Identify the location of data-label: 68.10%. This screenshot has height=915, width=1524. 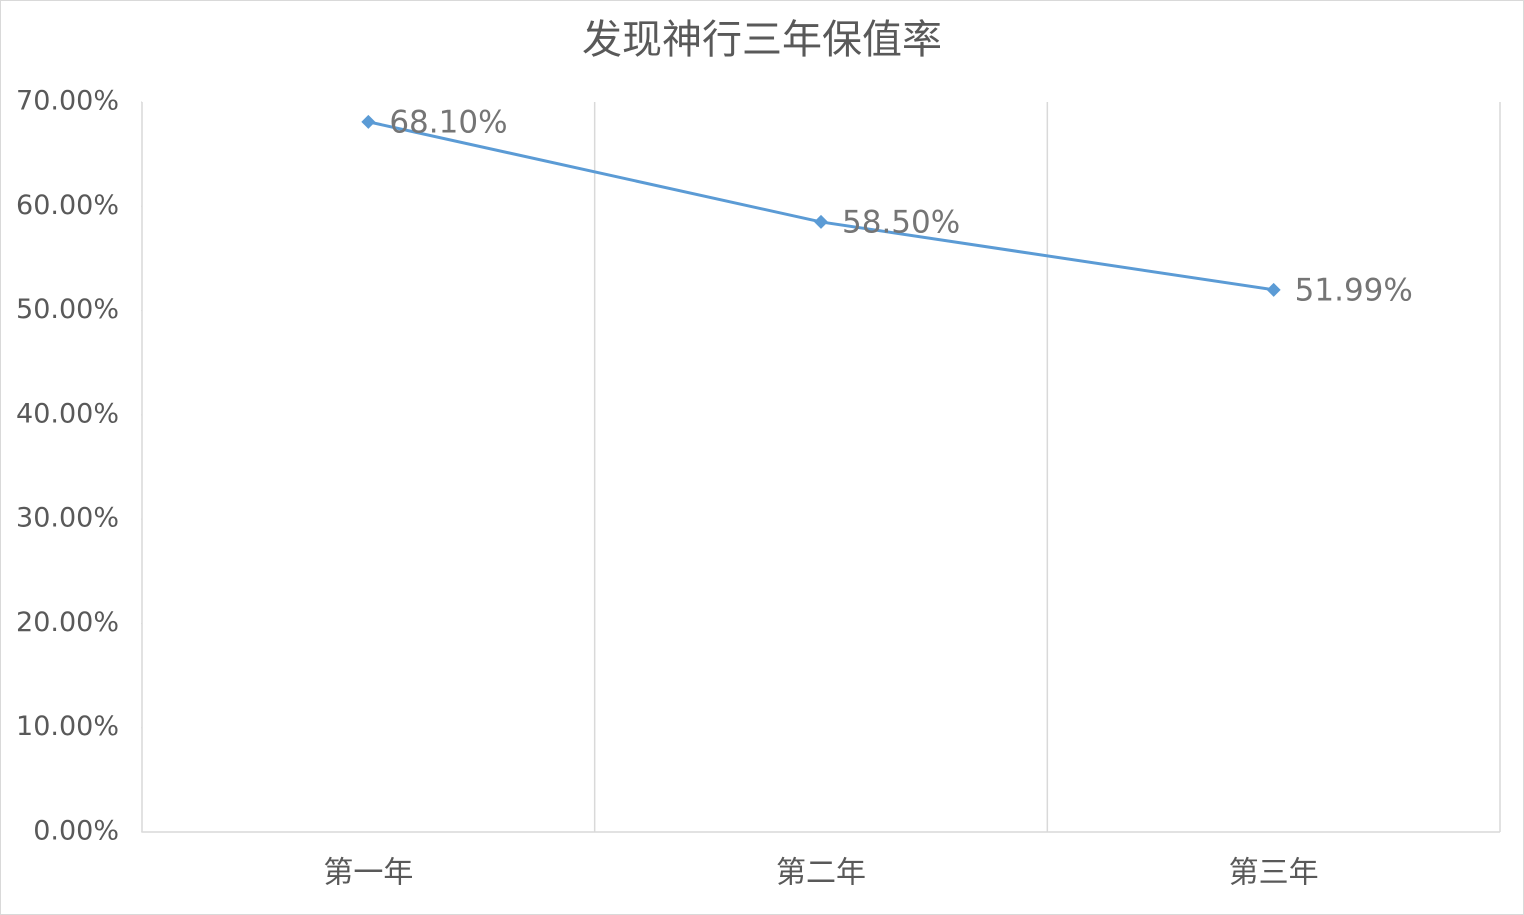
(448, 122).